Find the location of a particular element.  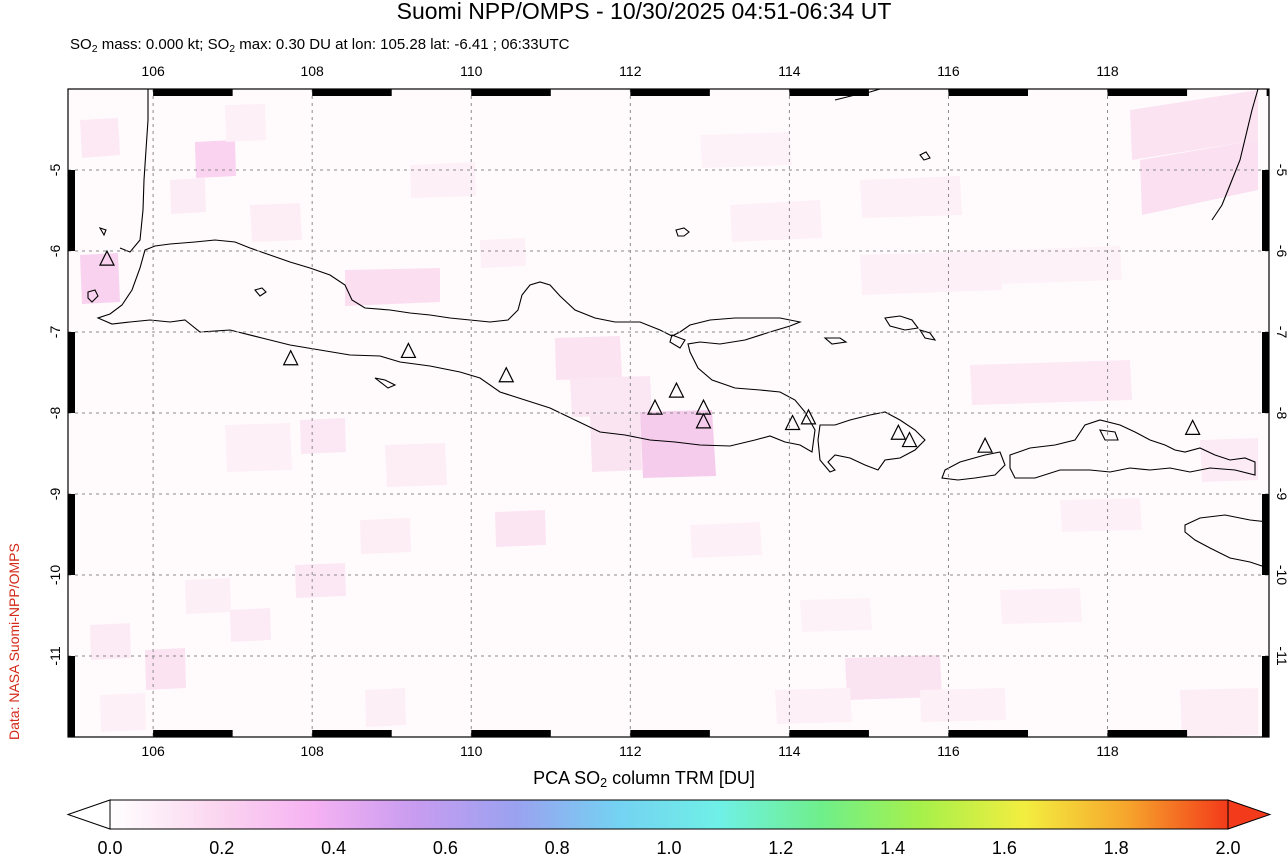

lat-tick-label-right: -10 is located at coordinates (1281, 575).